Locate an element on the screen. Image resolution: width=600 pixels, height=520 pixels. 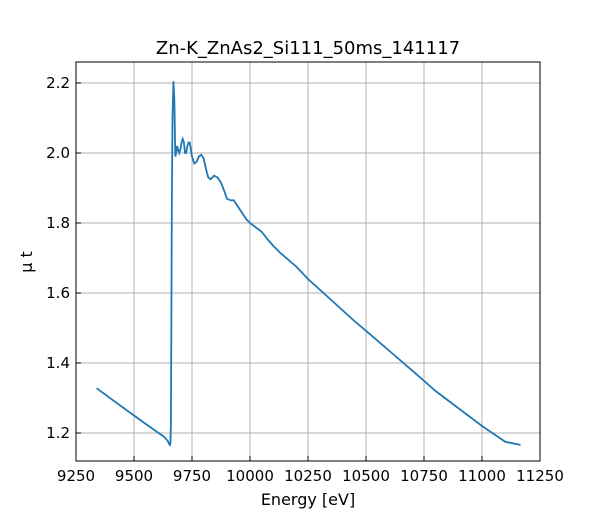
x-tick-label: 11000 is located at coordinates (482, 476).